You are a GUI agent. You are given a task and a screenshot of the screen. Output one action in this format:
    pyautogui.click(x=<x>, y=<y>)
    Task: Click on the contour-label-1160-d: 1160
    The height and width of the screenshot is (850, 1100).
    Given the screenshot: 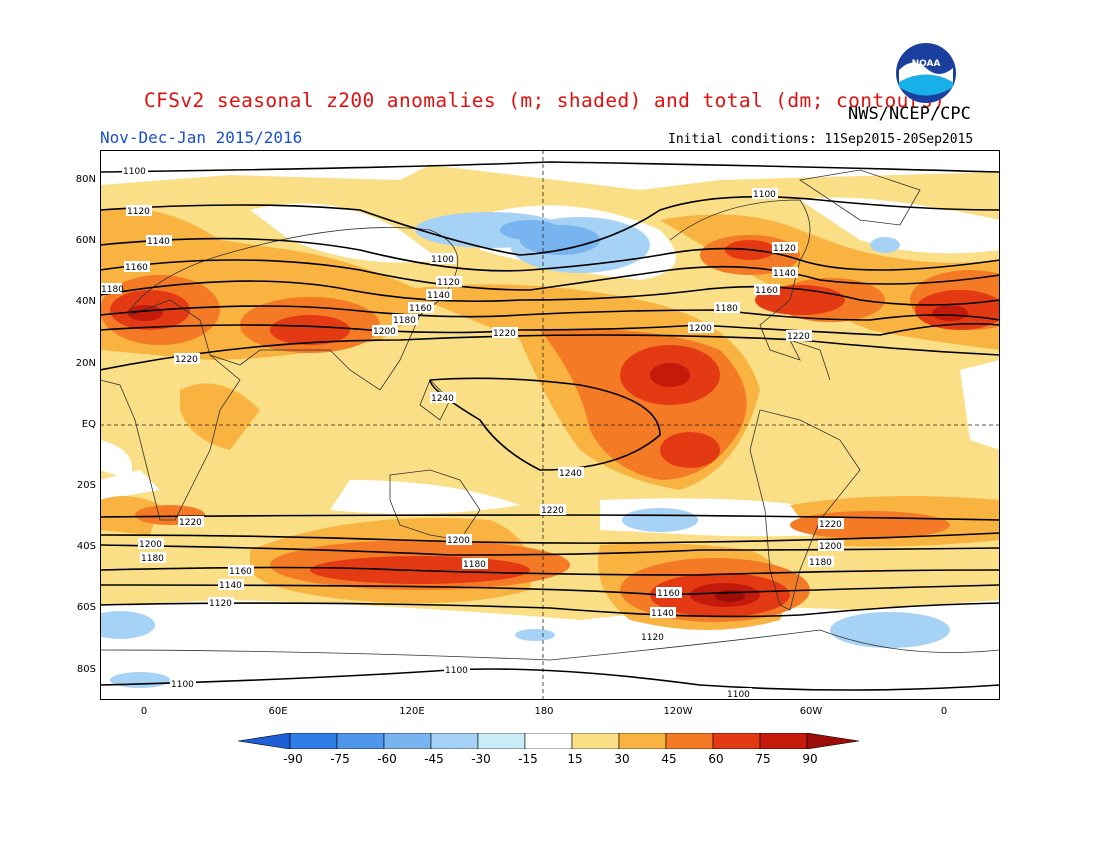 What is the action you would take?
    pyautogui.click(x=240, y=572)
    